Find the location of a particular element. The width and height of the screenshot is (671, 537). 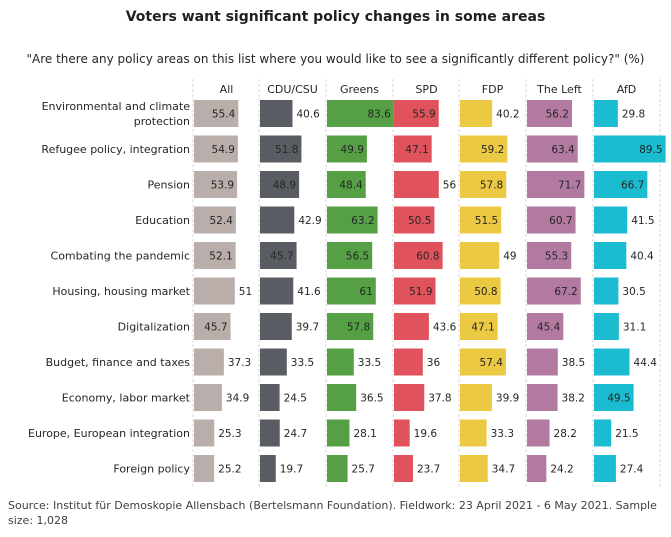

value-label-all-foreign-policy: 25.2 is located at coordinates (229, 470).